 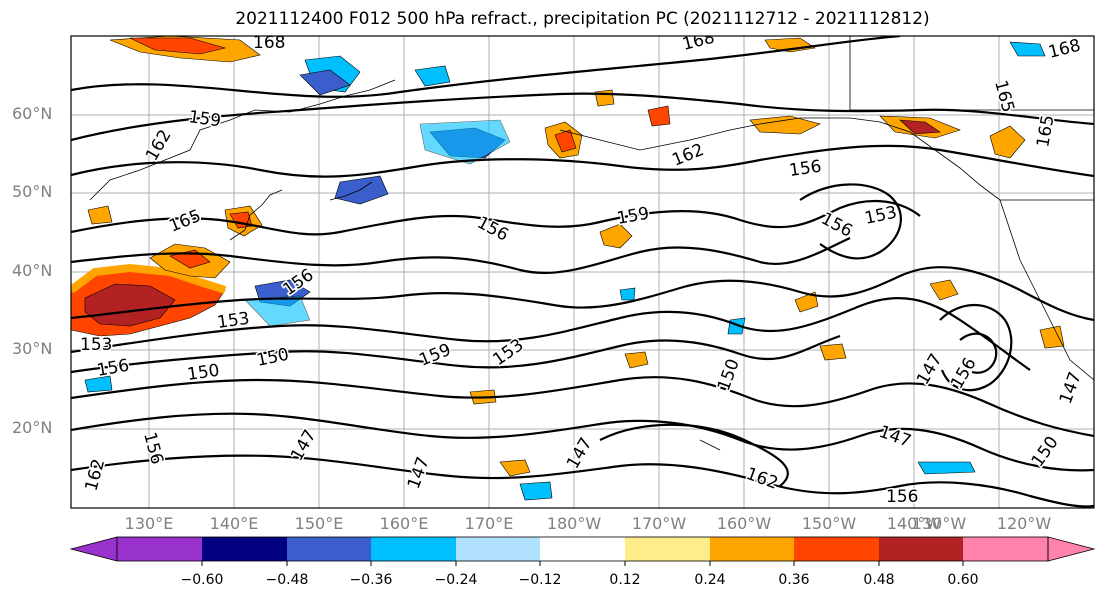 I want to click on lon-label: 120°W, so click(x=1024, y=523).